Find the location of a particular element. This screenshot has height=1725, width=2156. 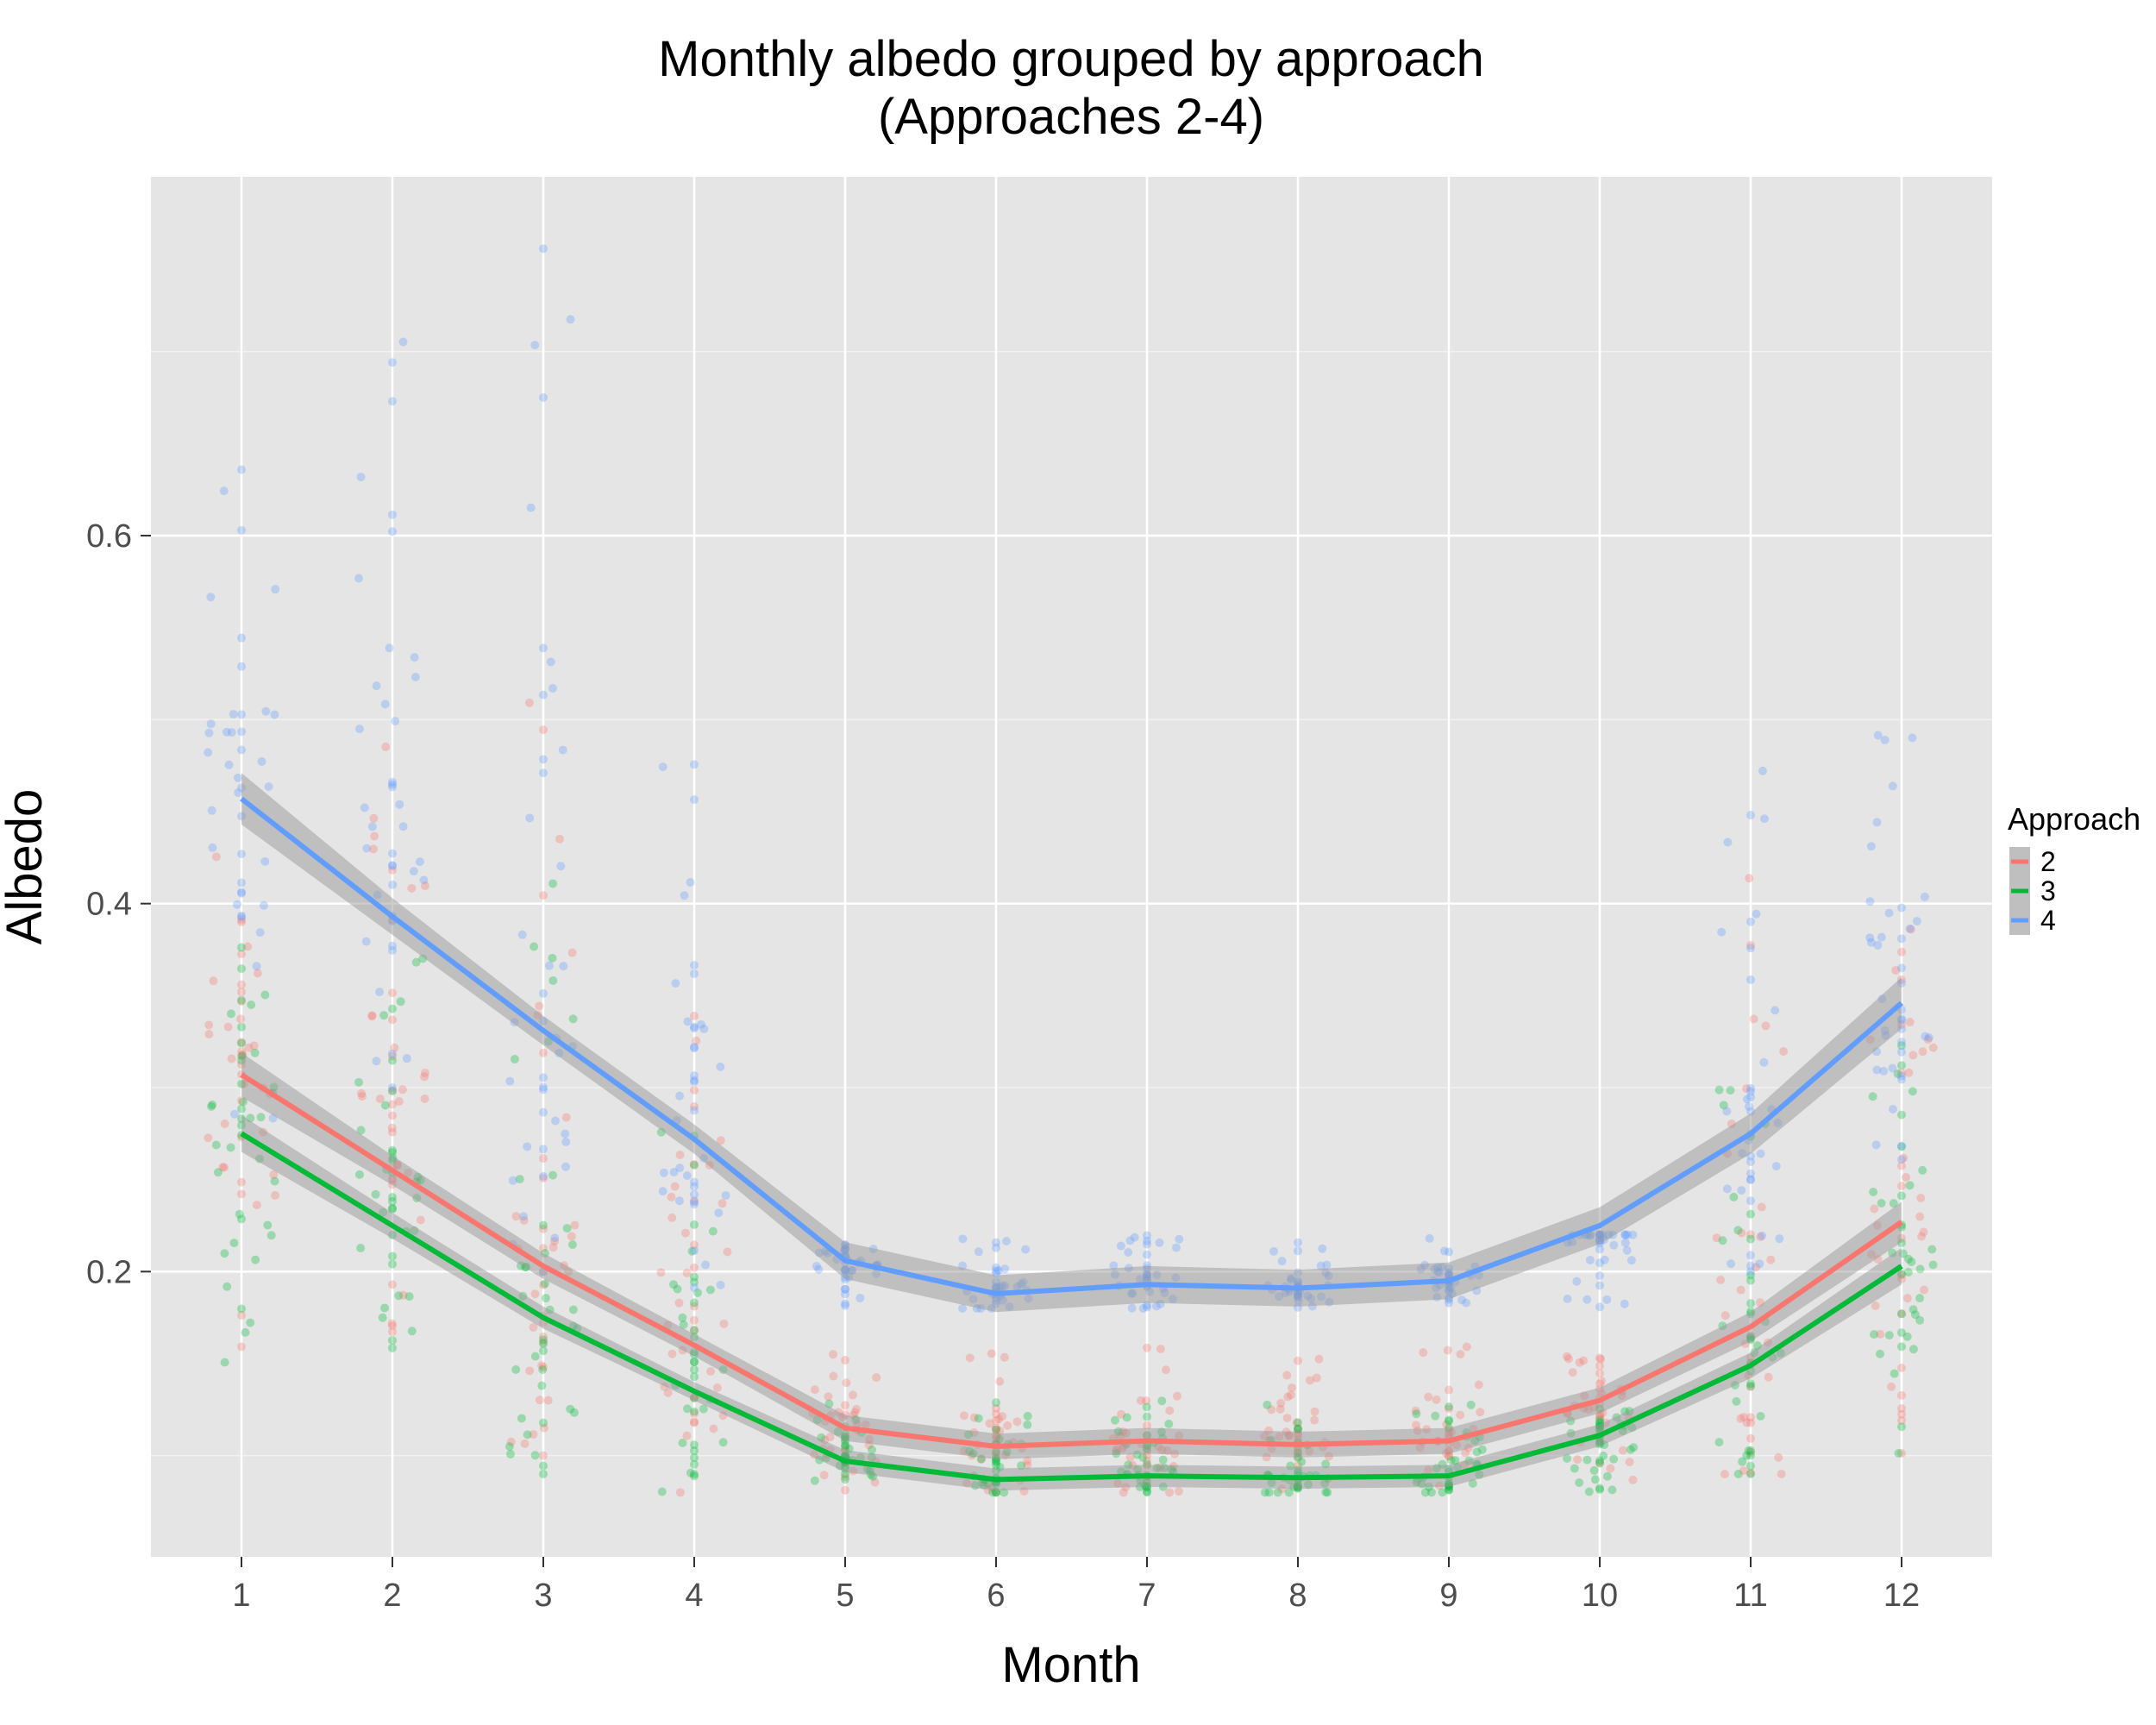

y-axis-title: Albedo is located at coordinates (26, 867).